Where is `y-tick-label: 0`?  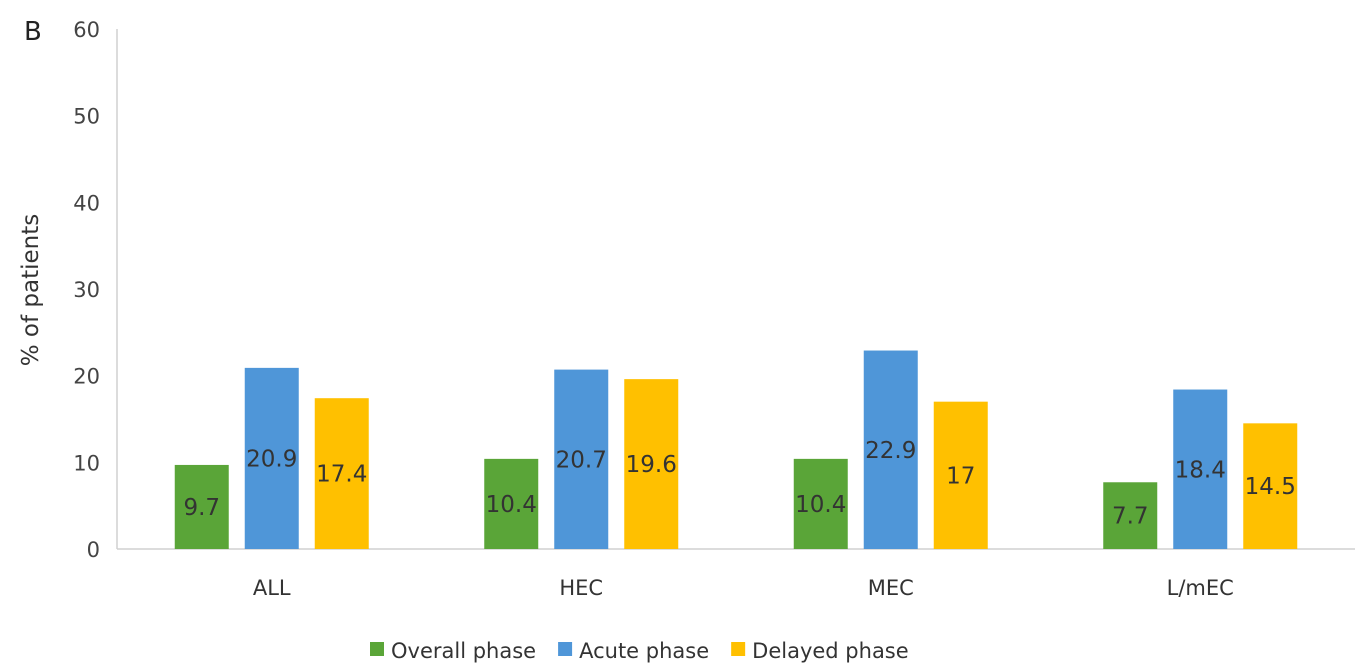 y-tick-label: 0 is located at coordinates (93, 550).